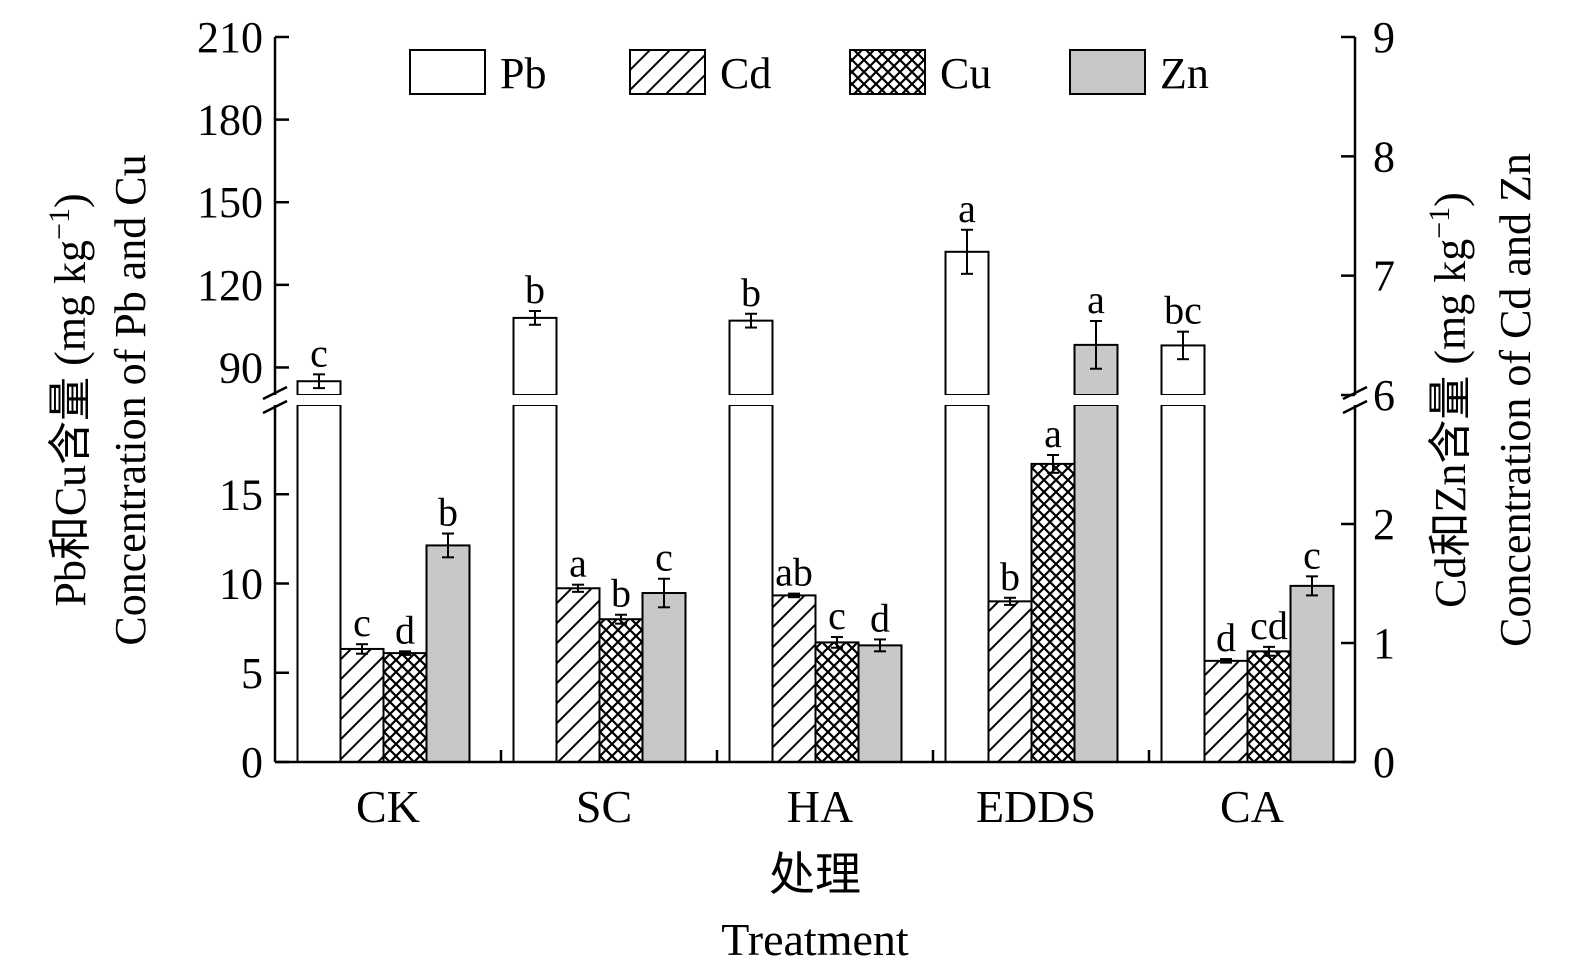  I want to click on left-axis-unit-superscript: −1, so click(59, 224).